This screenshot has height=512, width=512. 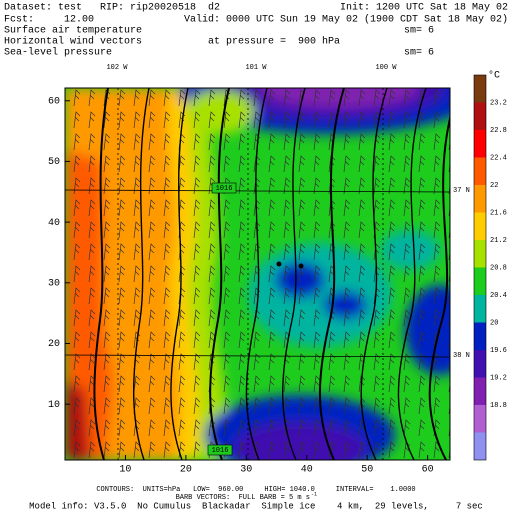 What do you see at coordinates (498, 351) in the screenshot?
I see `colorbar-label: 19.6` at bounding box center [498, 351].